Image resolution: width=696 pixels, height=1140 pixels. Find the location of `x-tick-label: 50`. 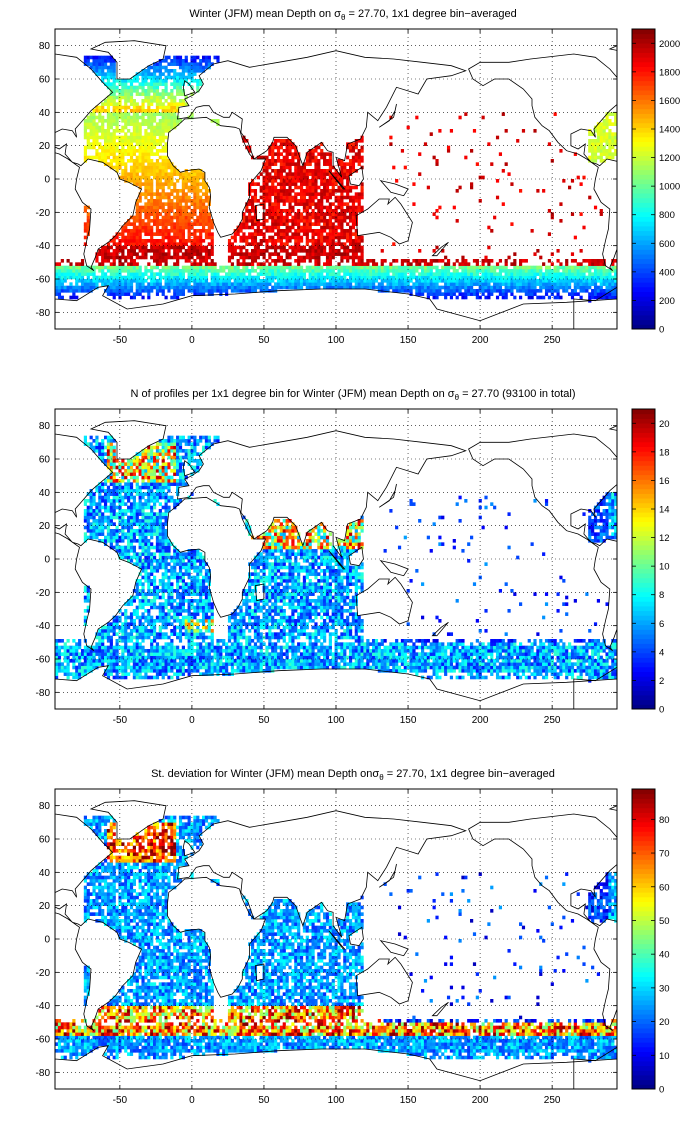

x-tick-label: 50 is located at coordinates (264, 340).